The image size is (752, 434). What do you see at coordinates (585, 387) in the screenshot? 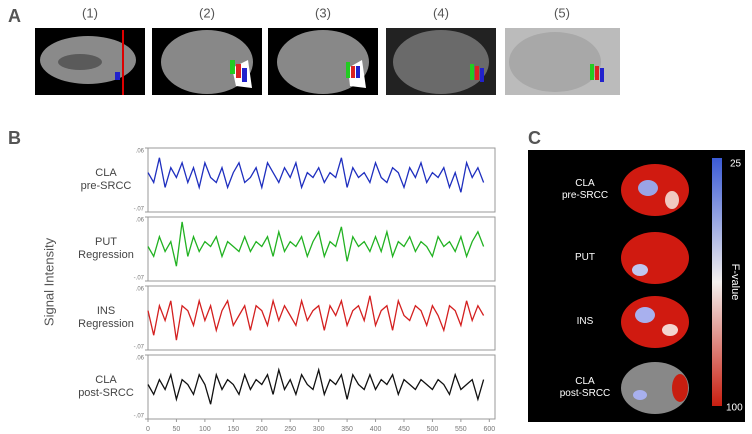
I see `row-label: CLA post-SRCC` at bounding box center [585, 387].